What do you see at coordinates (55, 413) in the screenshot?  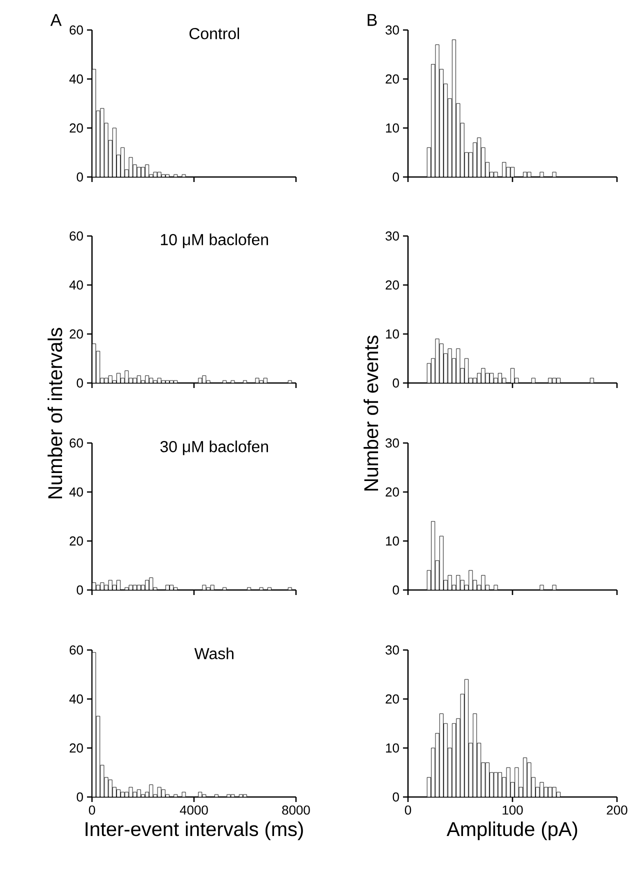 I see `y-axis-title: Number of intervals` at bounding box center [55, 413].